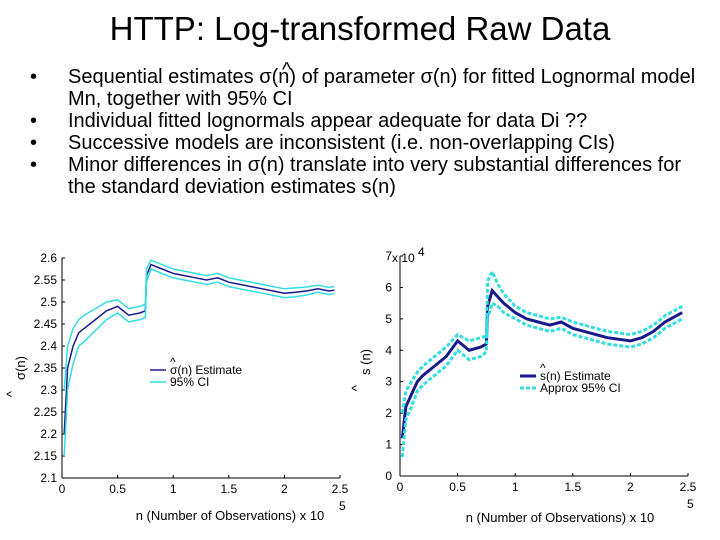  Describe the element at coordinates (403, 258) in the screenshot. I see `y-multiplier: x 10` at that location.